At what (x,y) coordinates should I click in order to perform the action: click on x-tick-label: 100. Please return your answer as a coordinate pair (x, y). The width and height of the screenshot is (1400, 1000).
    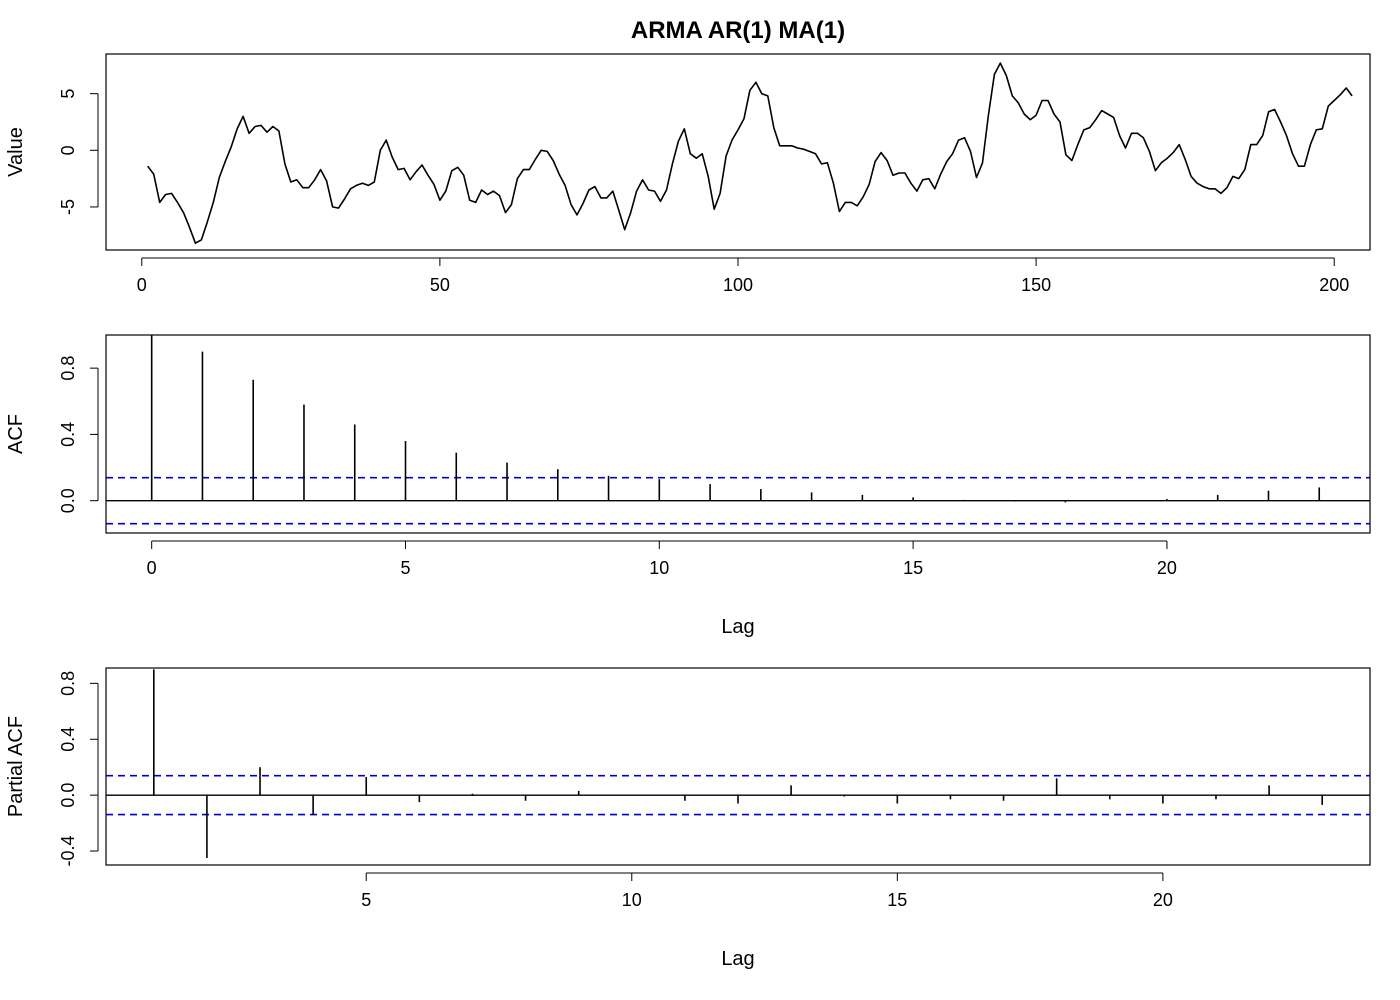
    Looking at the image, I should click on (738, 285).